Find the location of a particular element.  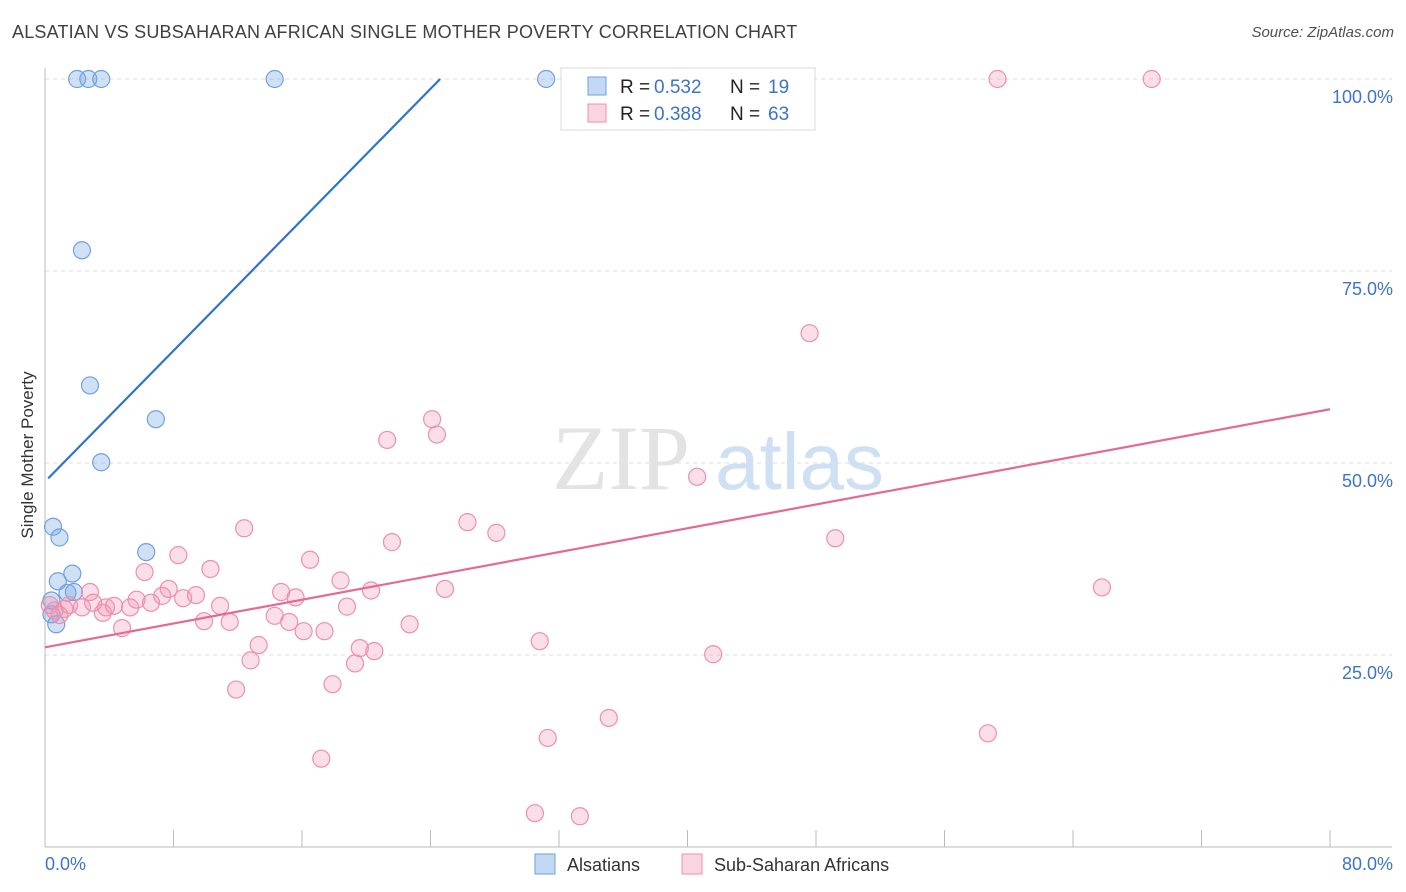

alsatian-trend-line is located at coordinates (244, 279).